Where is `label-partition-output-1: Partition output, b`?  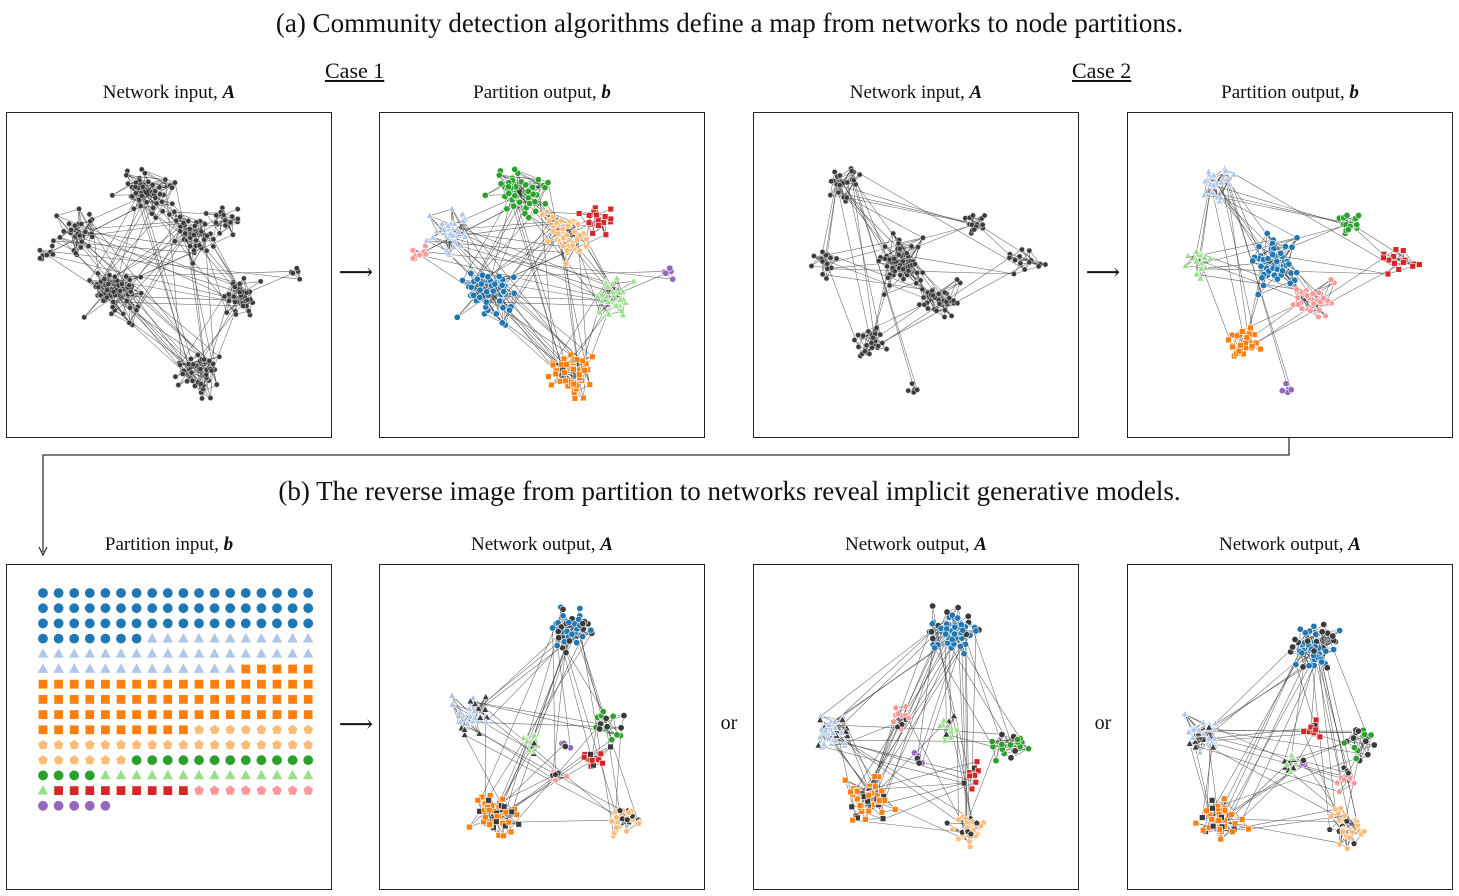 label-partition-output-1: Partition output, b is located at coordinates (542, 92).